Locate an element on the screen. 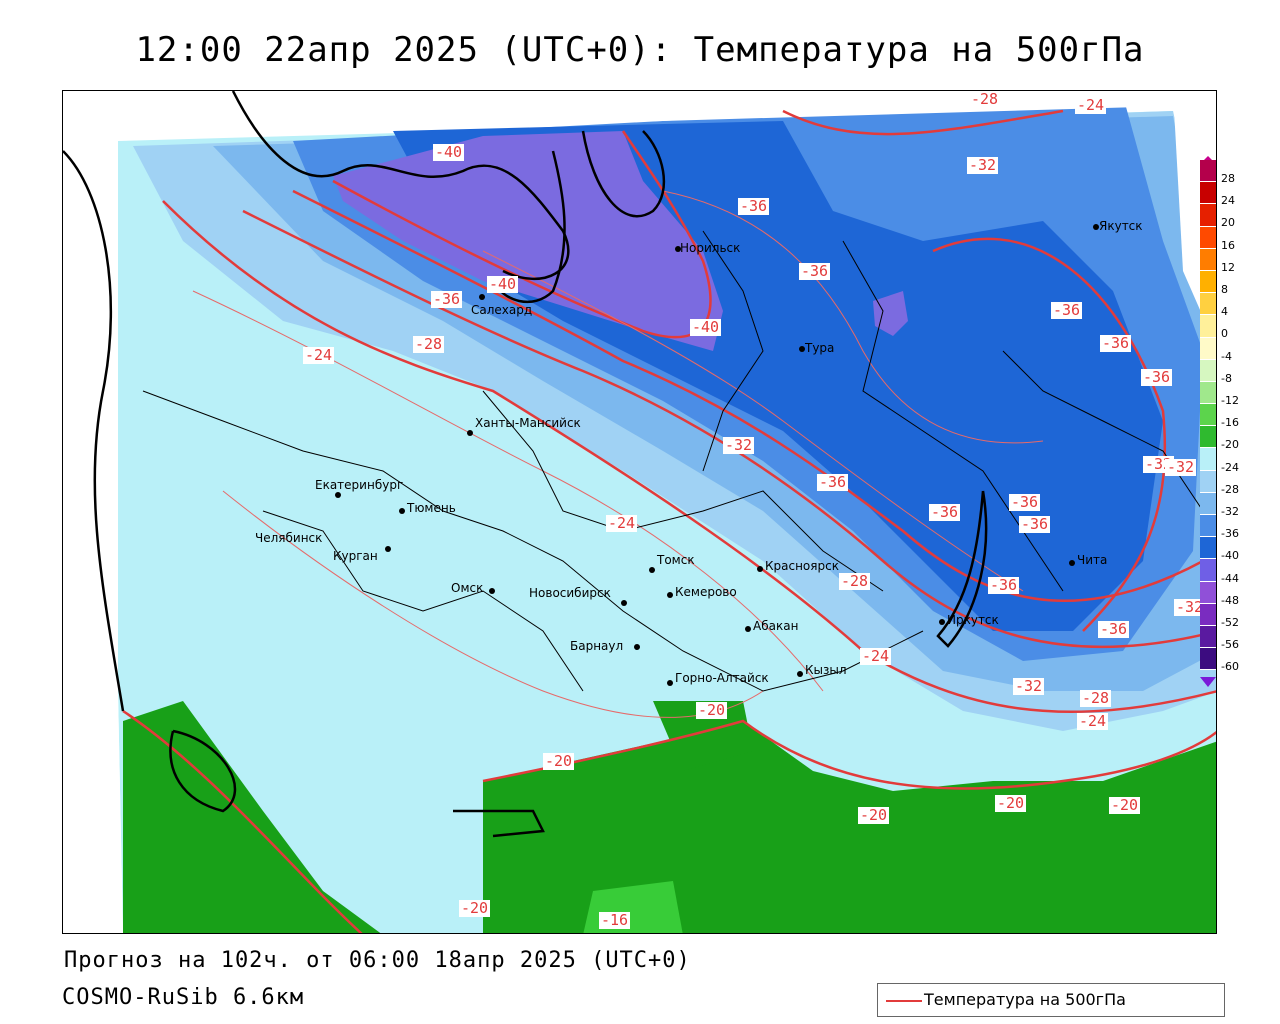  colorbar-tick-label: -12 is located at coordinates (1230, 400).